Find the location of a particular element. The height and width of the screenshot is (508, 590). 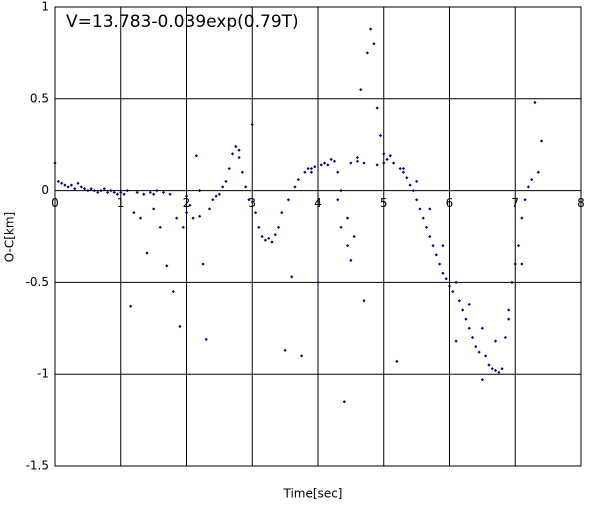

x-tick-label: 3 is located at coordinates (252, 203).